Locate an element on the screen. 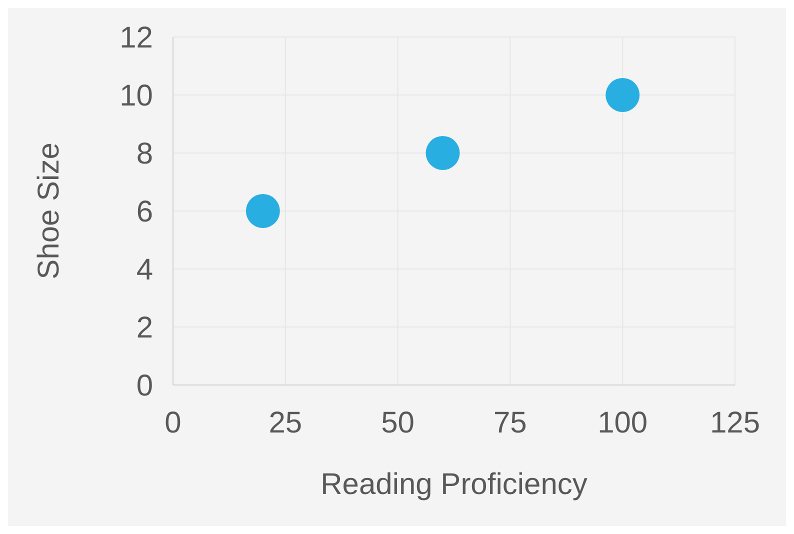  x-tick-label: 100 is located at coordinates (623, 423).